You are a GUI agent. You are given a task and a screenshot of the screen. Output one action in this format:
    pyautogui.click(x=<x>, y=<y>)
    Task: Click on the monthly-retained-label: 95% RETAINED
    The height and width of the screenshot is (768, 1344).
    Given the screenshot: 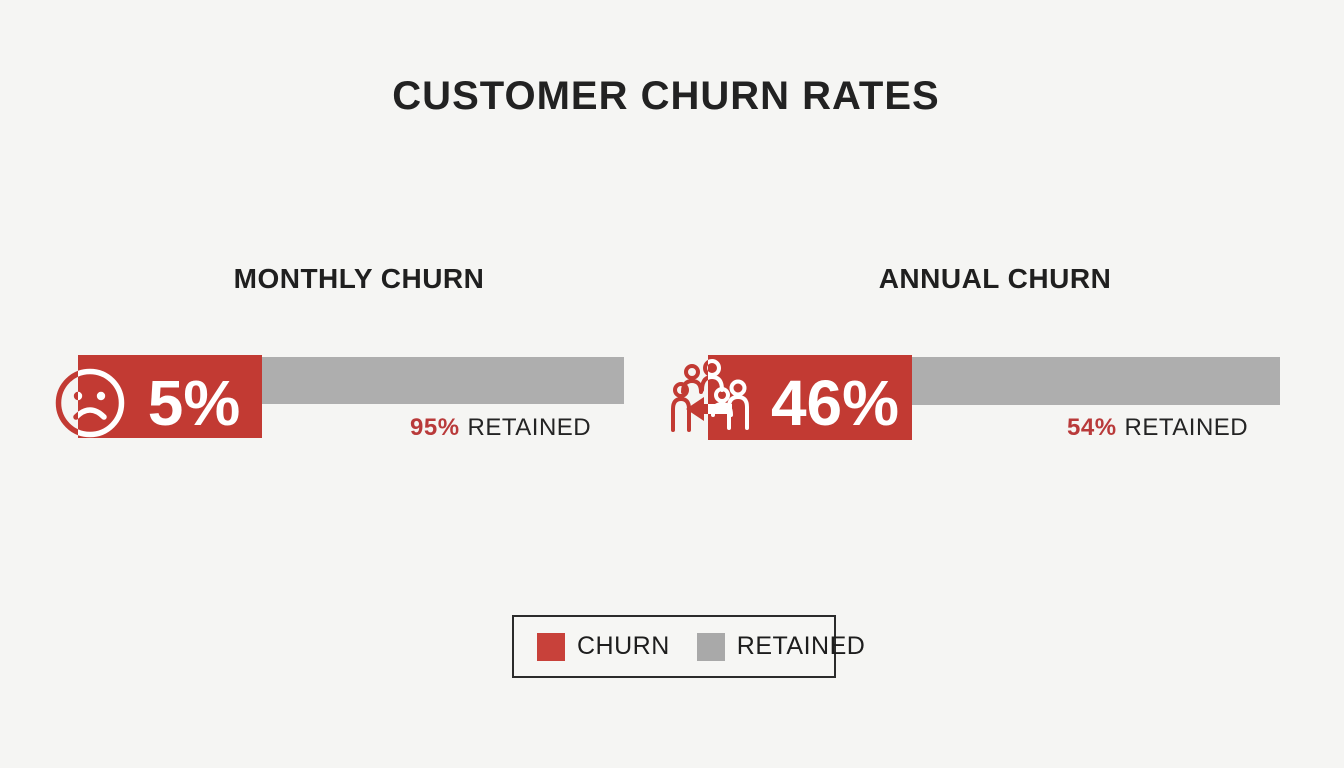 What is the action you would take?
    pyautogui.click(x=500, y=428)
    